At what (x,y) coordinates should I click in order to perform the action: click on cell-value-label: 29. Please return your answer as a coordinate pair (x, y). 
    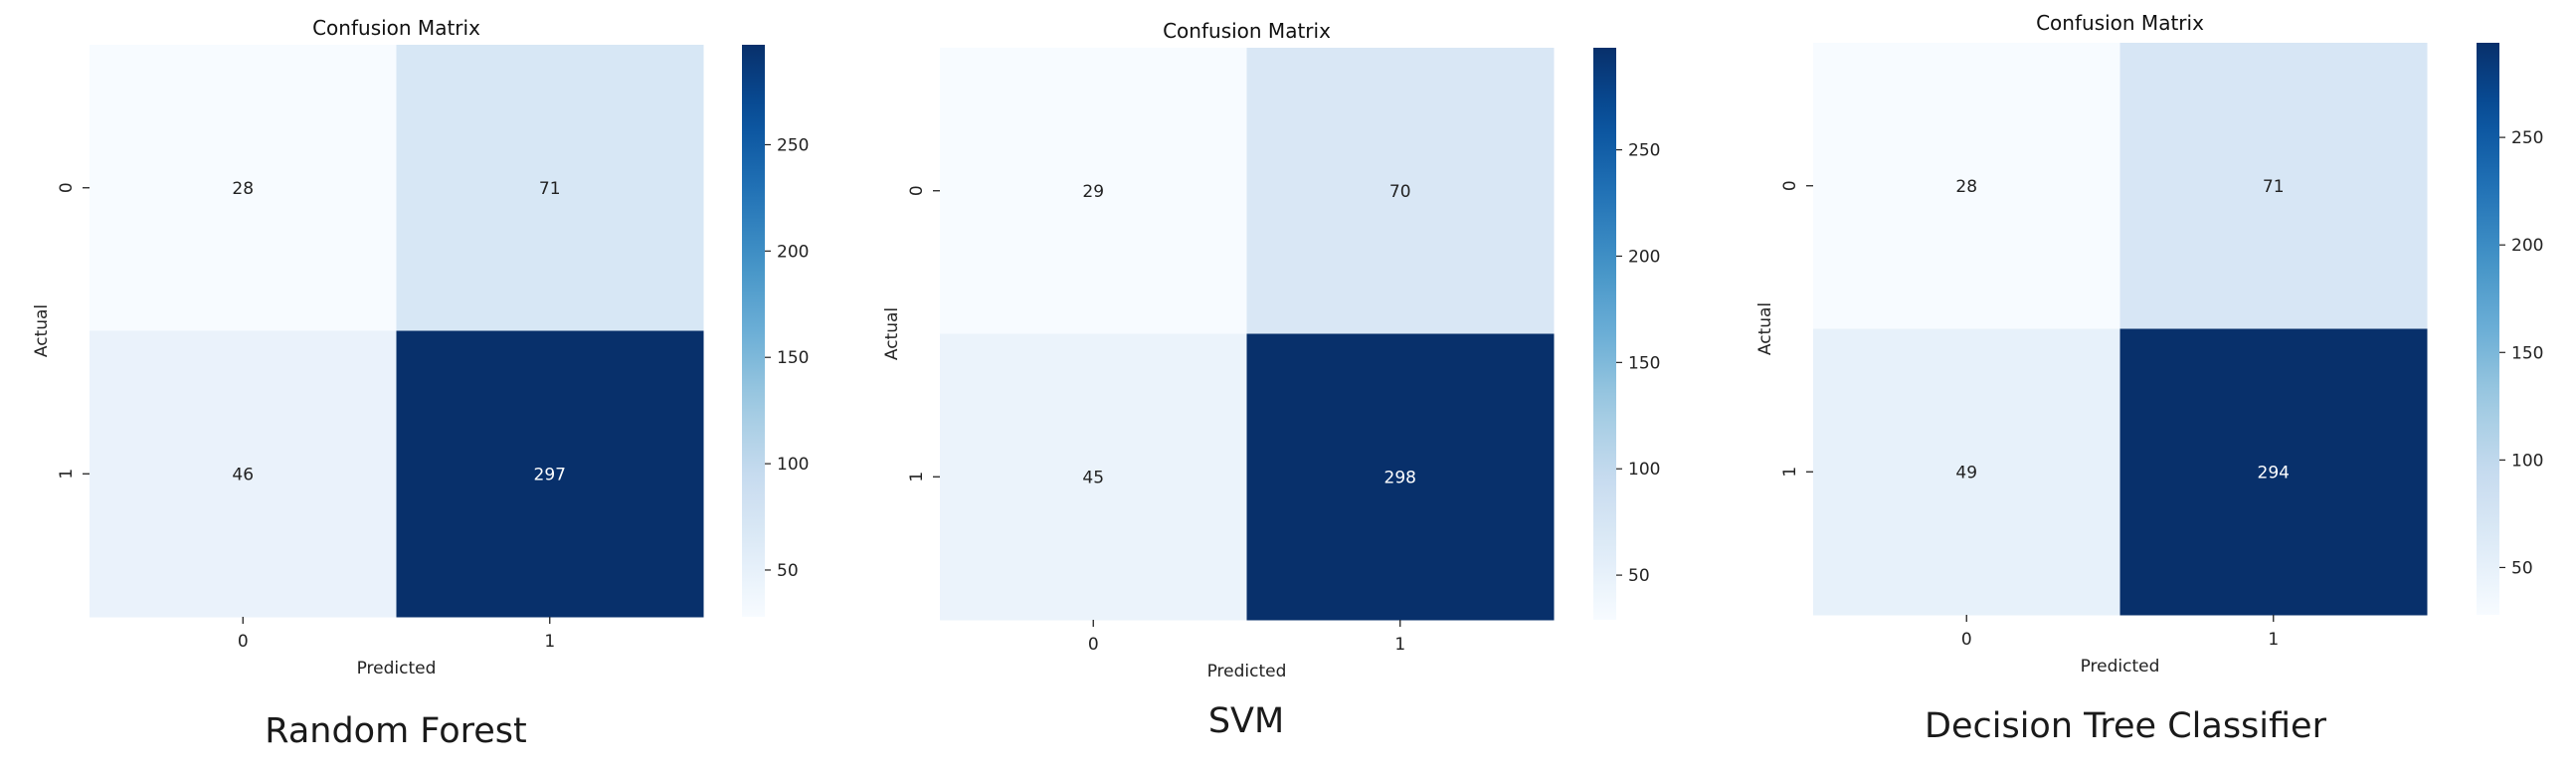
    Looking at the image, I should click on (1093, 192).